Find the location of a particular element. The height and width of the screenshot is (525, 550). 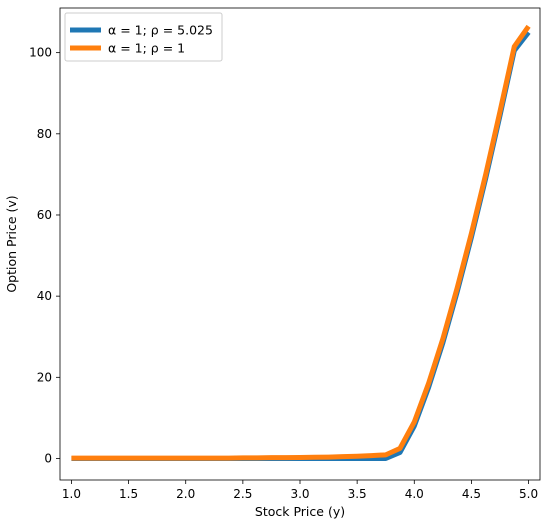

y-axis-label: Option Price (v) is located at coordinates (11, 243).